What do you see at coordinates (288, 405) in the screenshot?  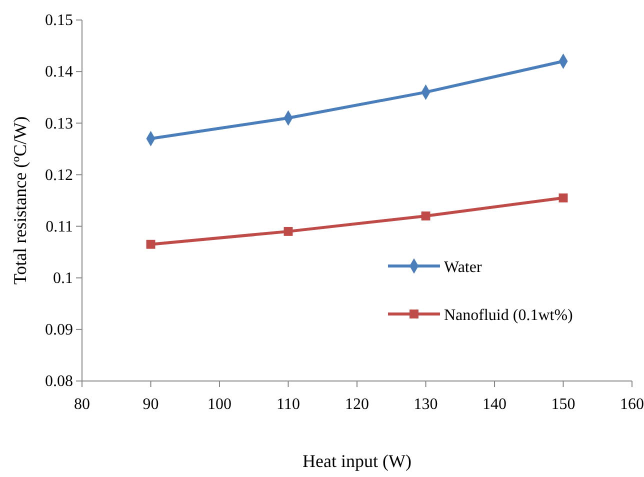 I see `x-tick-label: 110` at bounding box center [288, 405].